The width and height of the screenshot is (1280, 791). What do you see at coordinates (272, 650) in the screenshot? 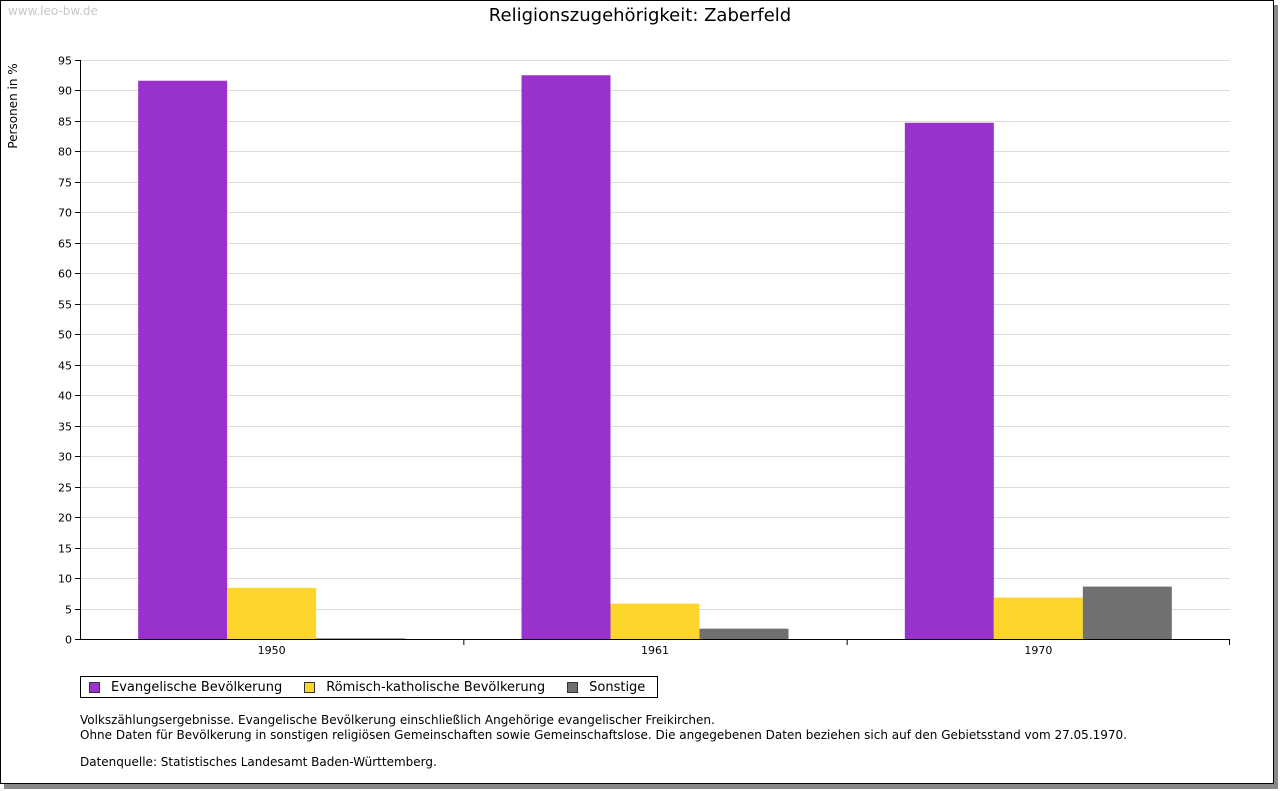
I see `x-tick-label: 1950` at bounding box center [272, 650].